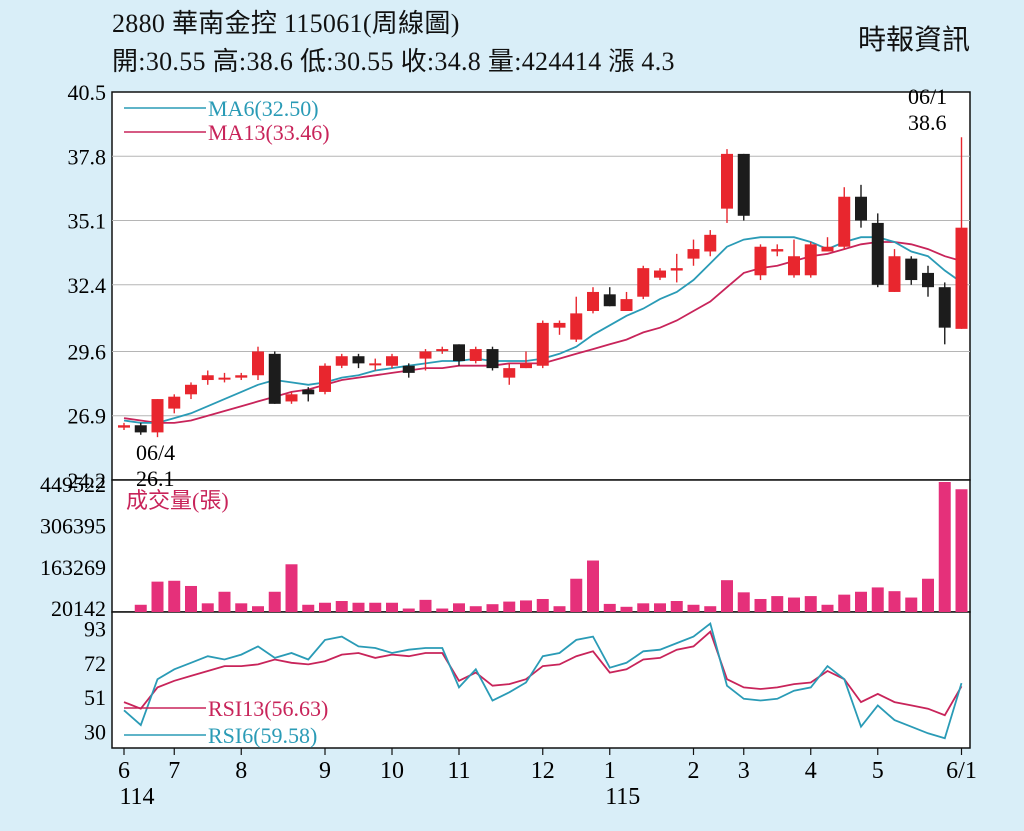 The width and height of the screenshot is (1024, 831). Describe the element at coordinates (268, 708) in the screenshot. I see `rsi13-legend-label: RSI13(56.63)` at that location.